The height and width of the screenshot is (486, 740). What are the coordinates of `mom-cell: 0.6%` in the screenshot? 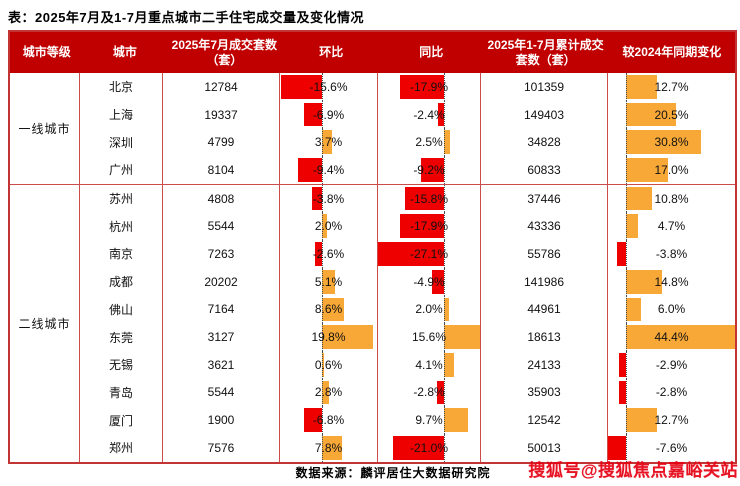 It's located at (329, 364).